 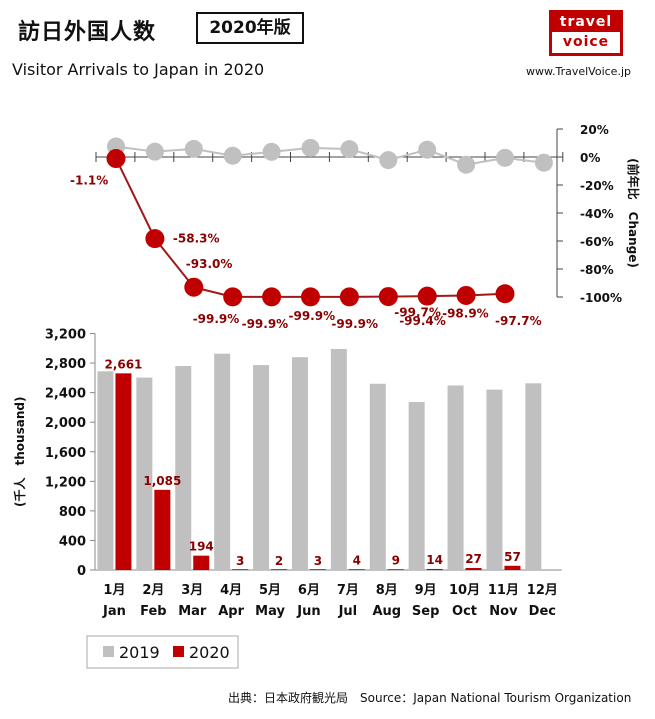 I want to click on travelvoice-logo: travel voice, so click(x=586, y=33).